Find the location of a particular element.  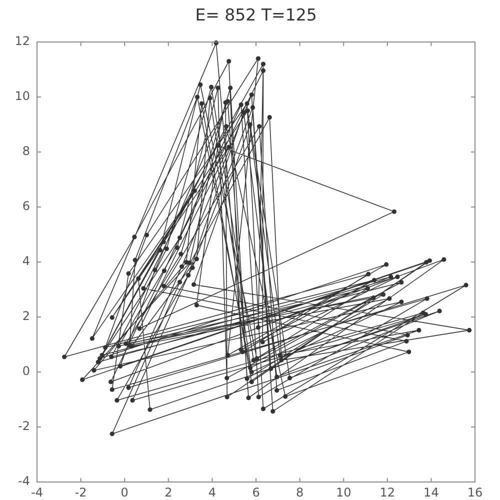

y-tick-label: -4 is located at coordinates (24, 481).